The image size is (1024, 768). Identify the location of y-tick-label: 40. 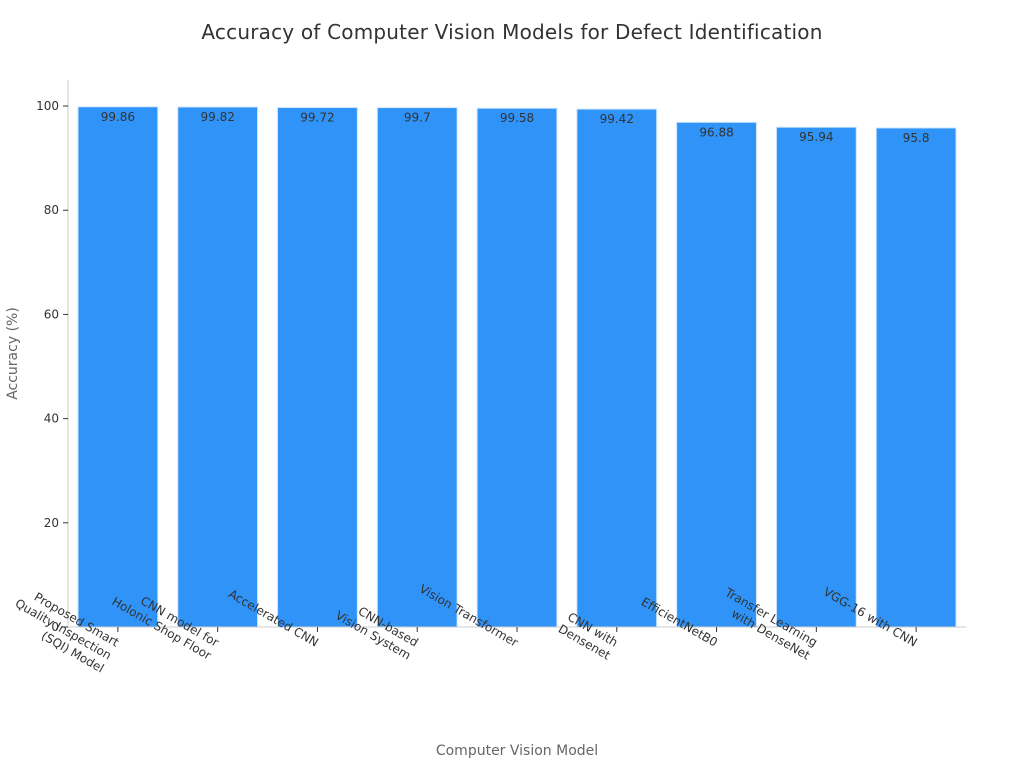
(51, 419).